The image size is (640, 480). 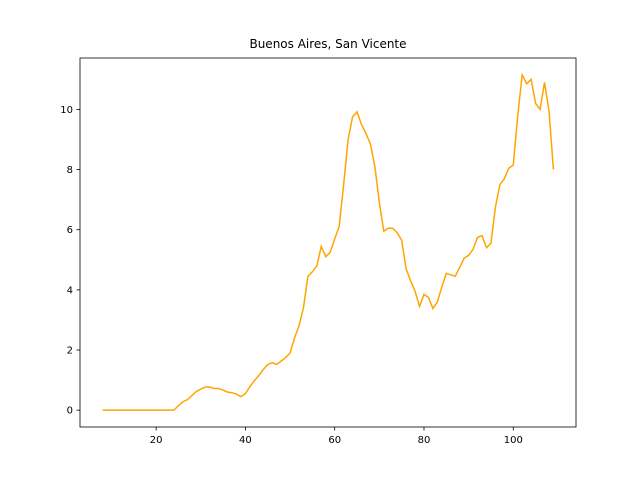 I want to click on x-tick-label: 60, so click(x=334, y=440).